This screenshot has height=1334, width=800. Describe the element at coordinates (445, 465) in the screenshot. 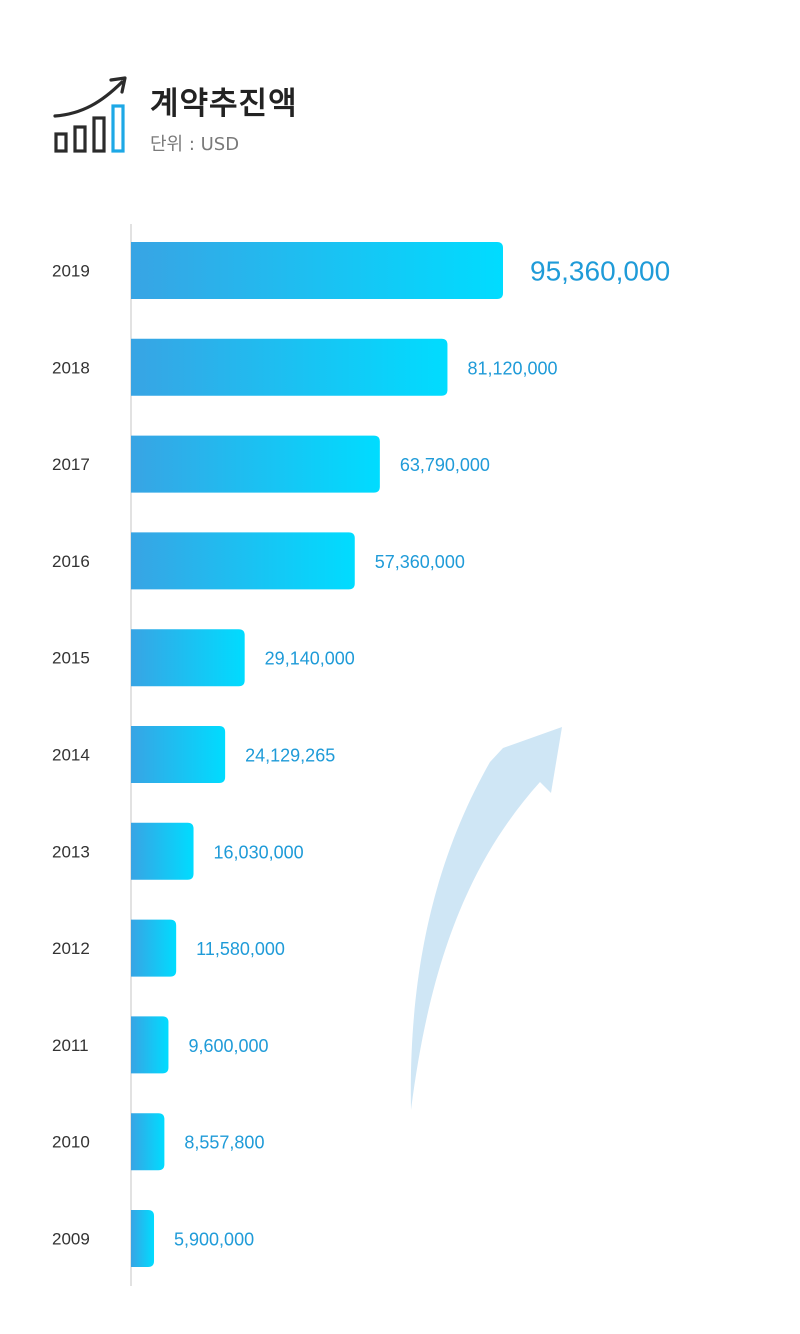

I see `value-label-2017: 63,790,000` at that location.